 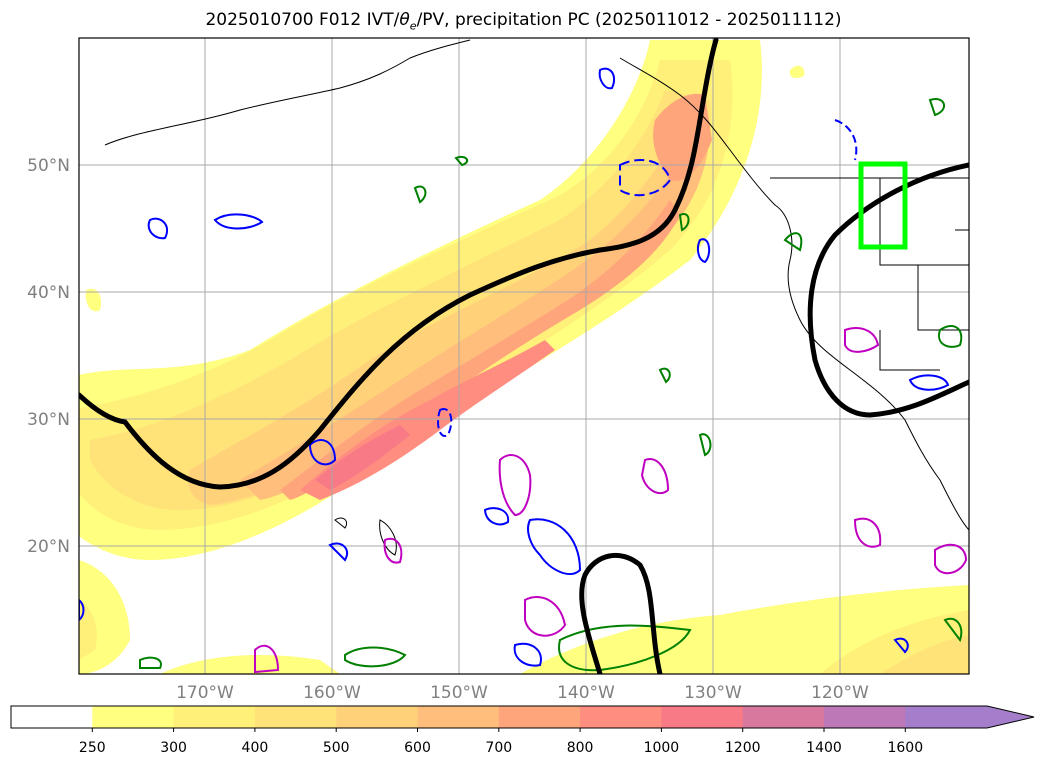 I want to click on lat-label-30n: 30°N, so click(x=48, y=420).